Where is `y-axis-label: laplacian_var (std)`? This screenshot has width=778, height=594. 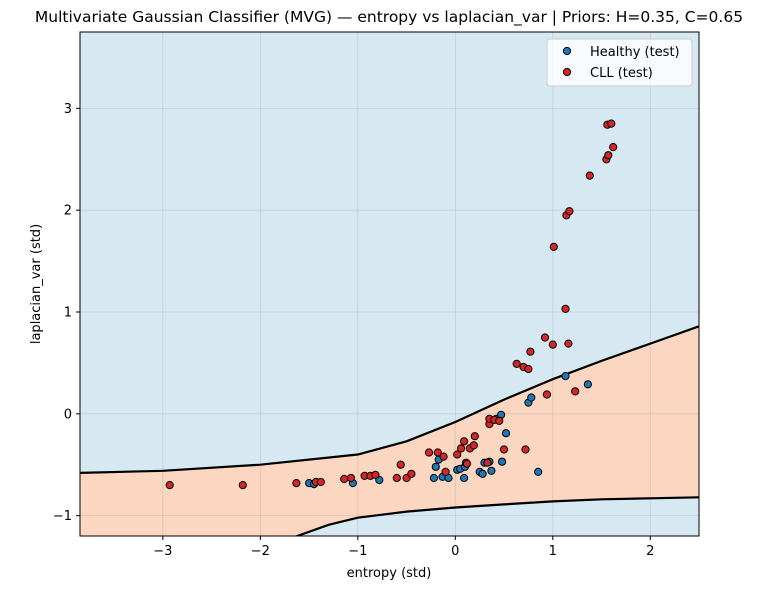
y-axis-label: laplacian_var (std) is located at coordinates (36, 284).